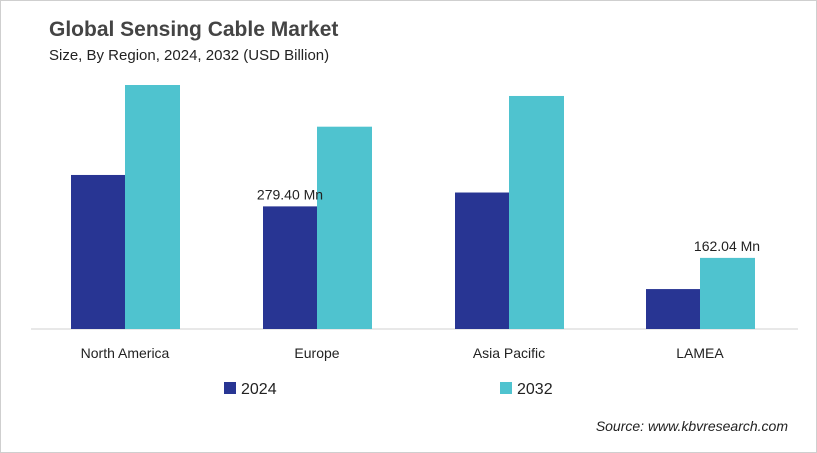 Image resolution: width=817 pixels, height=453 pixels. What do you see at coordinates (506, 388) in the screenshot?
I see `legend-swatch-2032` at bounding box center [506, 388].